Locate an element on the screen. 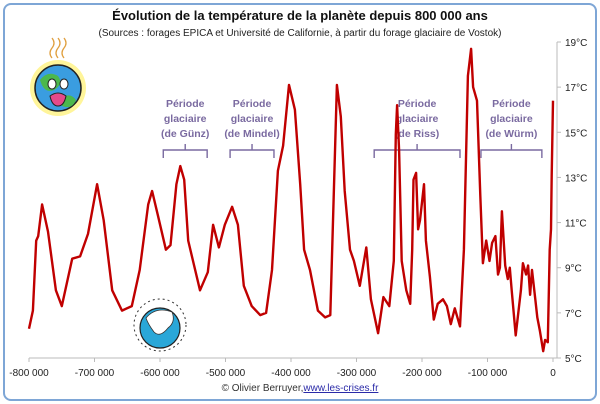 This screenshot has height=404, width=600. annotation-label: (de Riss) is located at coordinates (417, 134).